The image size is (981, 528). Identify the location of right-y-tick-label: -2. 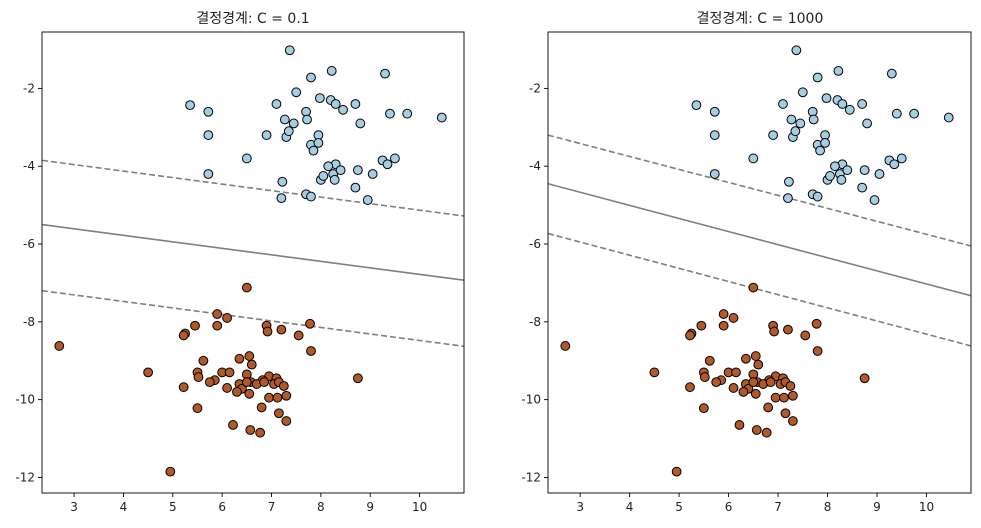
(535, 88).